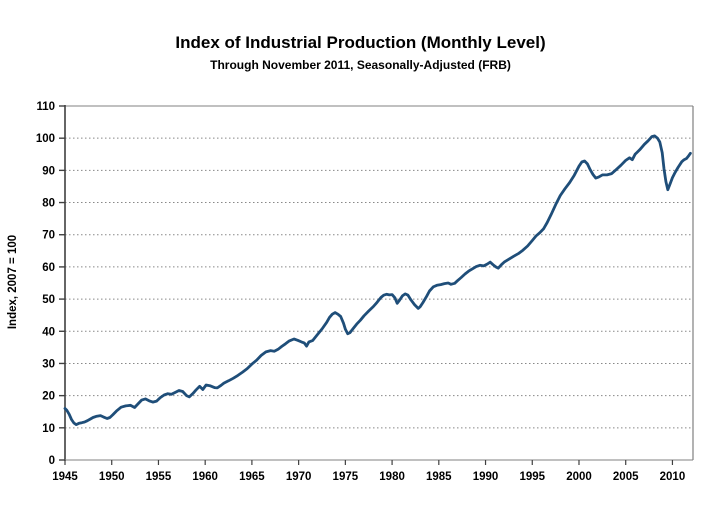 The height and width of the screenshot is (509, 721). I want to click on x-tick-label: 1970, so click(299, 477).